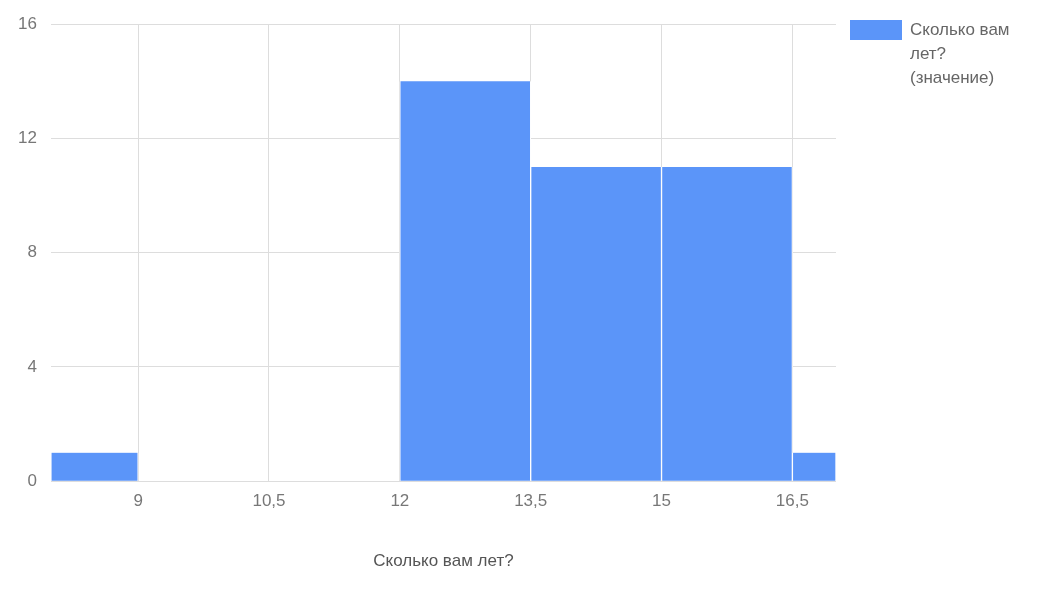 Image resolution: width=1040 pixels, height=596 pixels. What do you see at coordinates (27, 23) in the screenshot?
I see `y-tick-label: 16` at bounding box center [27, 23].